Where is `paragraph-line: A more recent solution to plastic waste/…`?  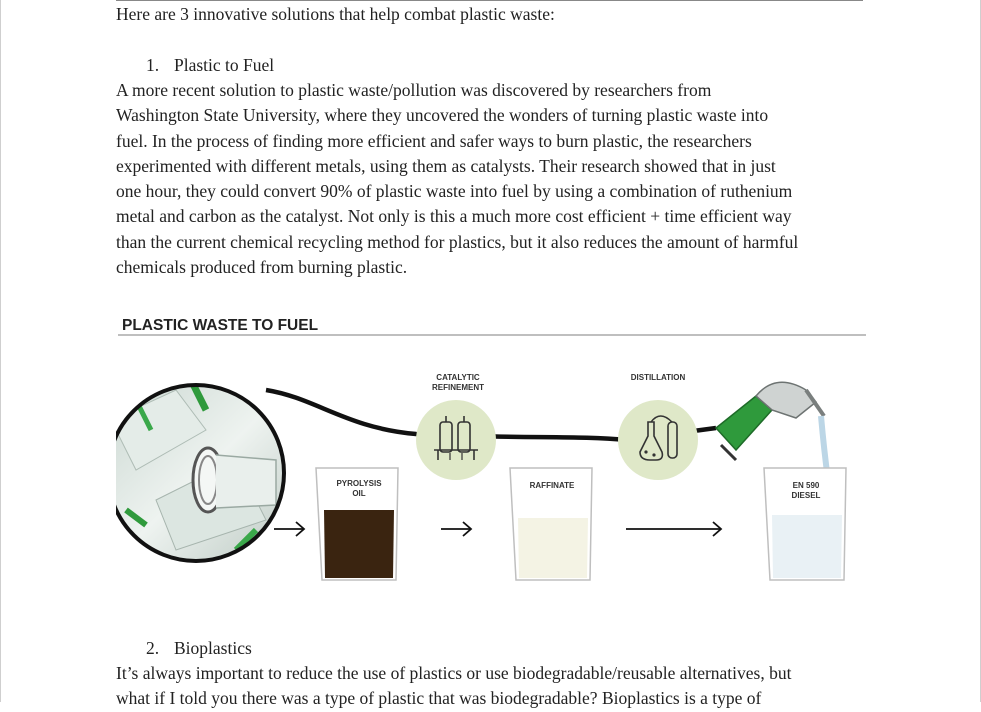
paragraph-line: A more recent solution to plastic waste/… is located at coordinates (414, 90).